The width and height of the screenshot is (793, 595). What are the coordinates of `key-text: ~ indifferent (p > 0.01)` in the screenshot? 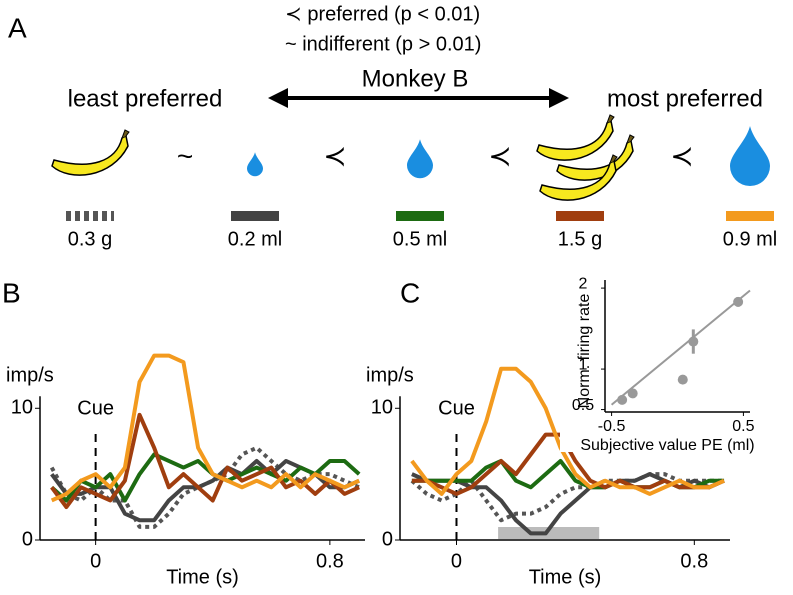 It's located at (383, 44).